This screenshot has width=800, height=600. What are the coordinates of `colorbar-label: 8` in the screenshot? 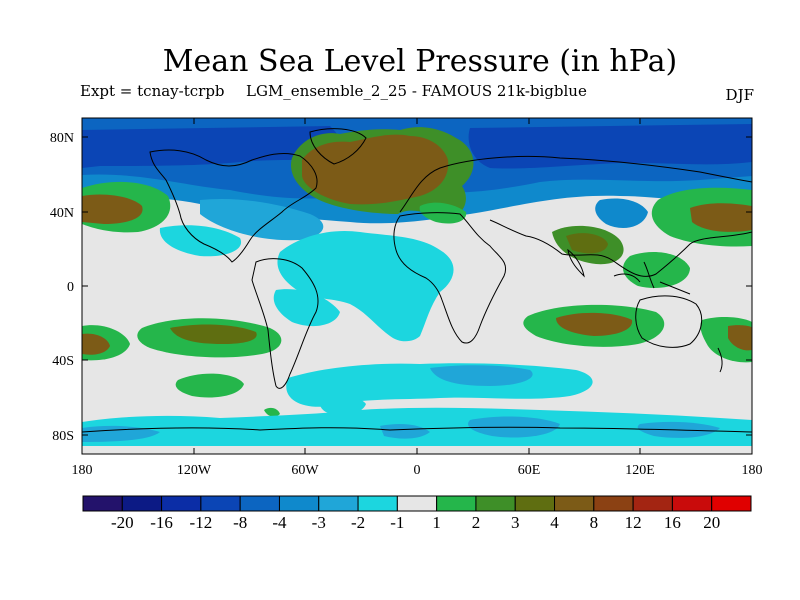 It's located at (594, 522).